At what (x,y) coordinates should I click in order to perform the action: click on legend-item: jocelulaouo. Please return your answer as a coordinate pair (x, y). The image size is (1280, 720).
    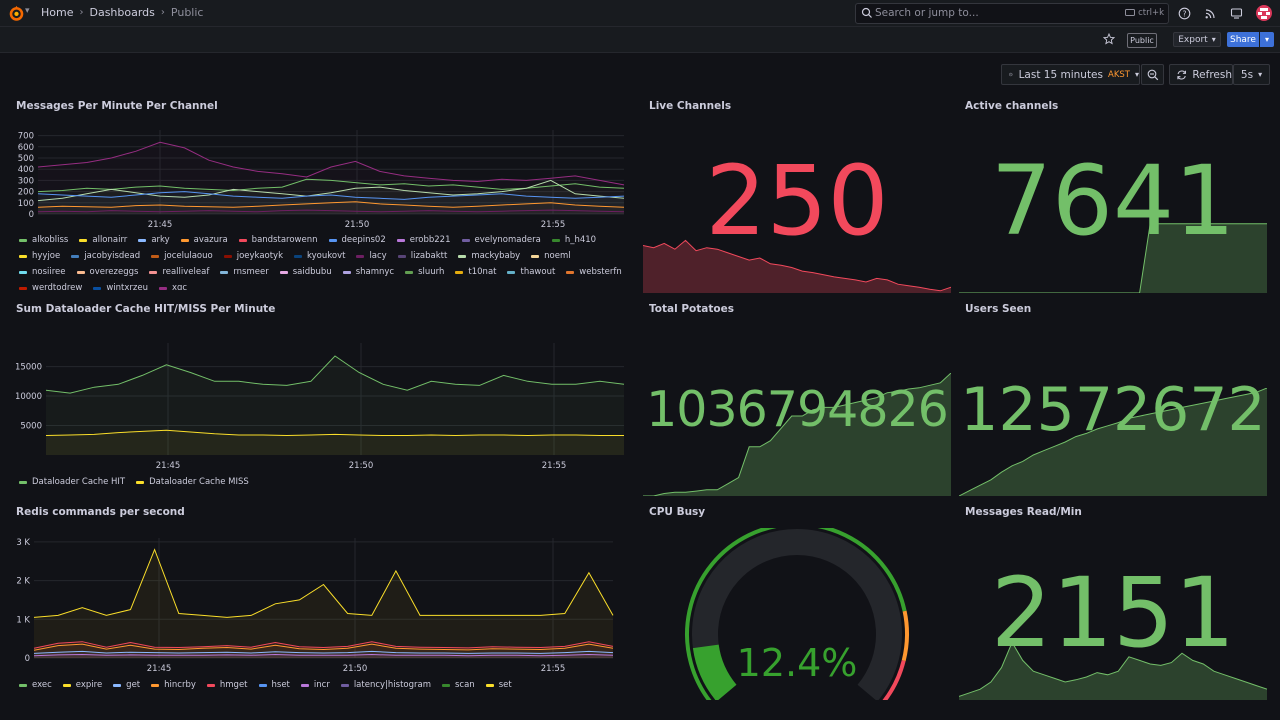
    Looking at the image, I should click on (182, 256).